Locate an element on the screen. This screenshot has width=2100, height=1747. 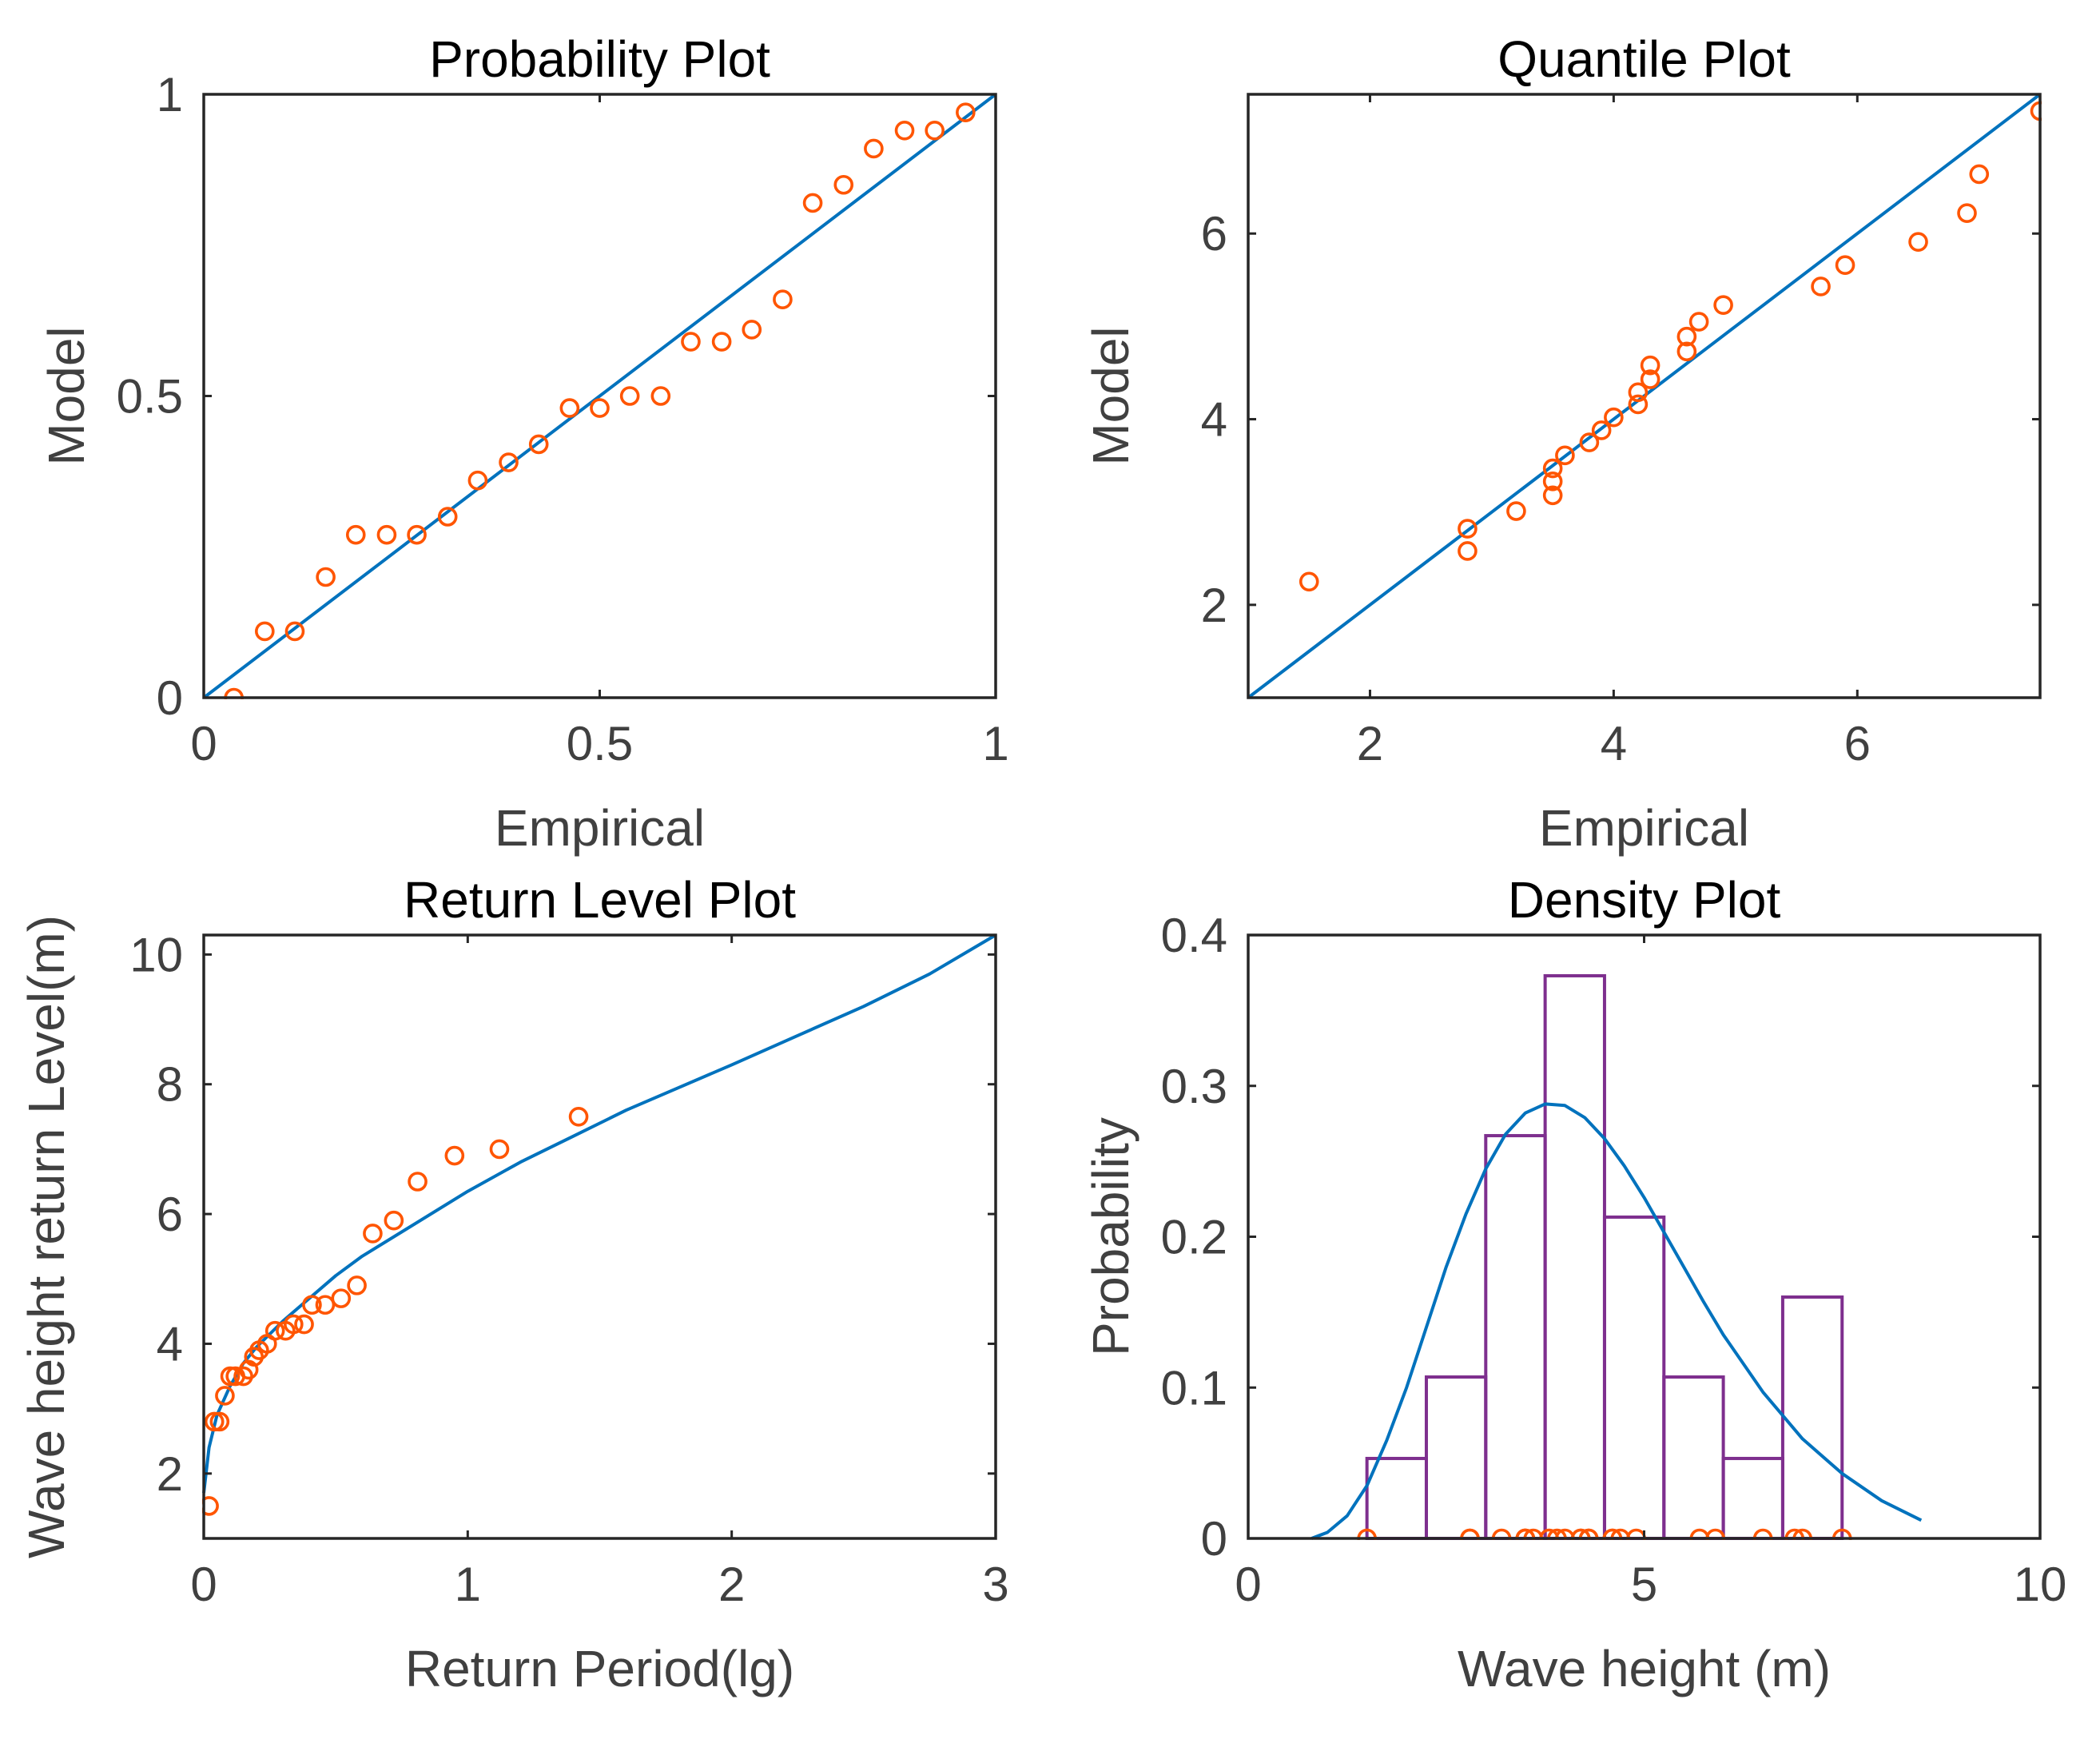
density-xtick-label: 5 is located at coordinates (1644, 1584).